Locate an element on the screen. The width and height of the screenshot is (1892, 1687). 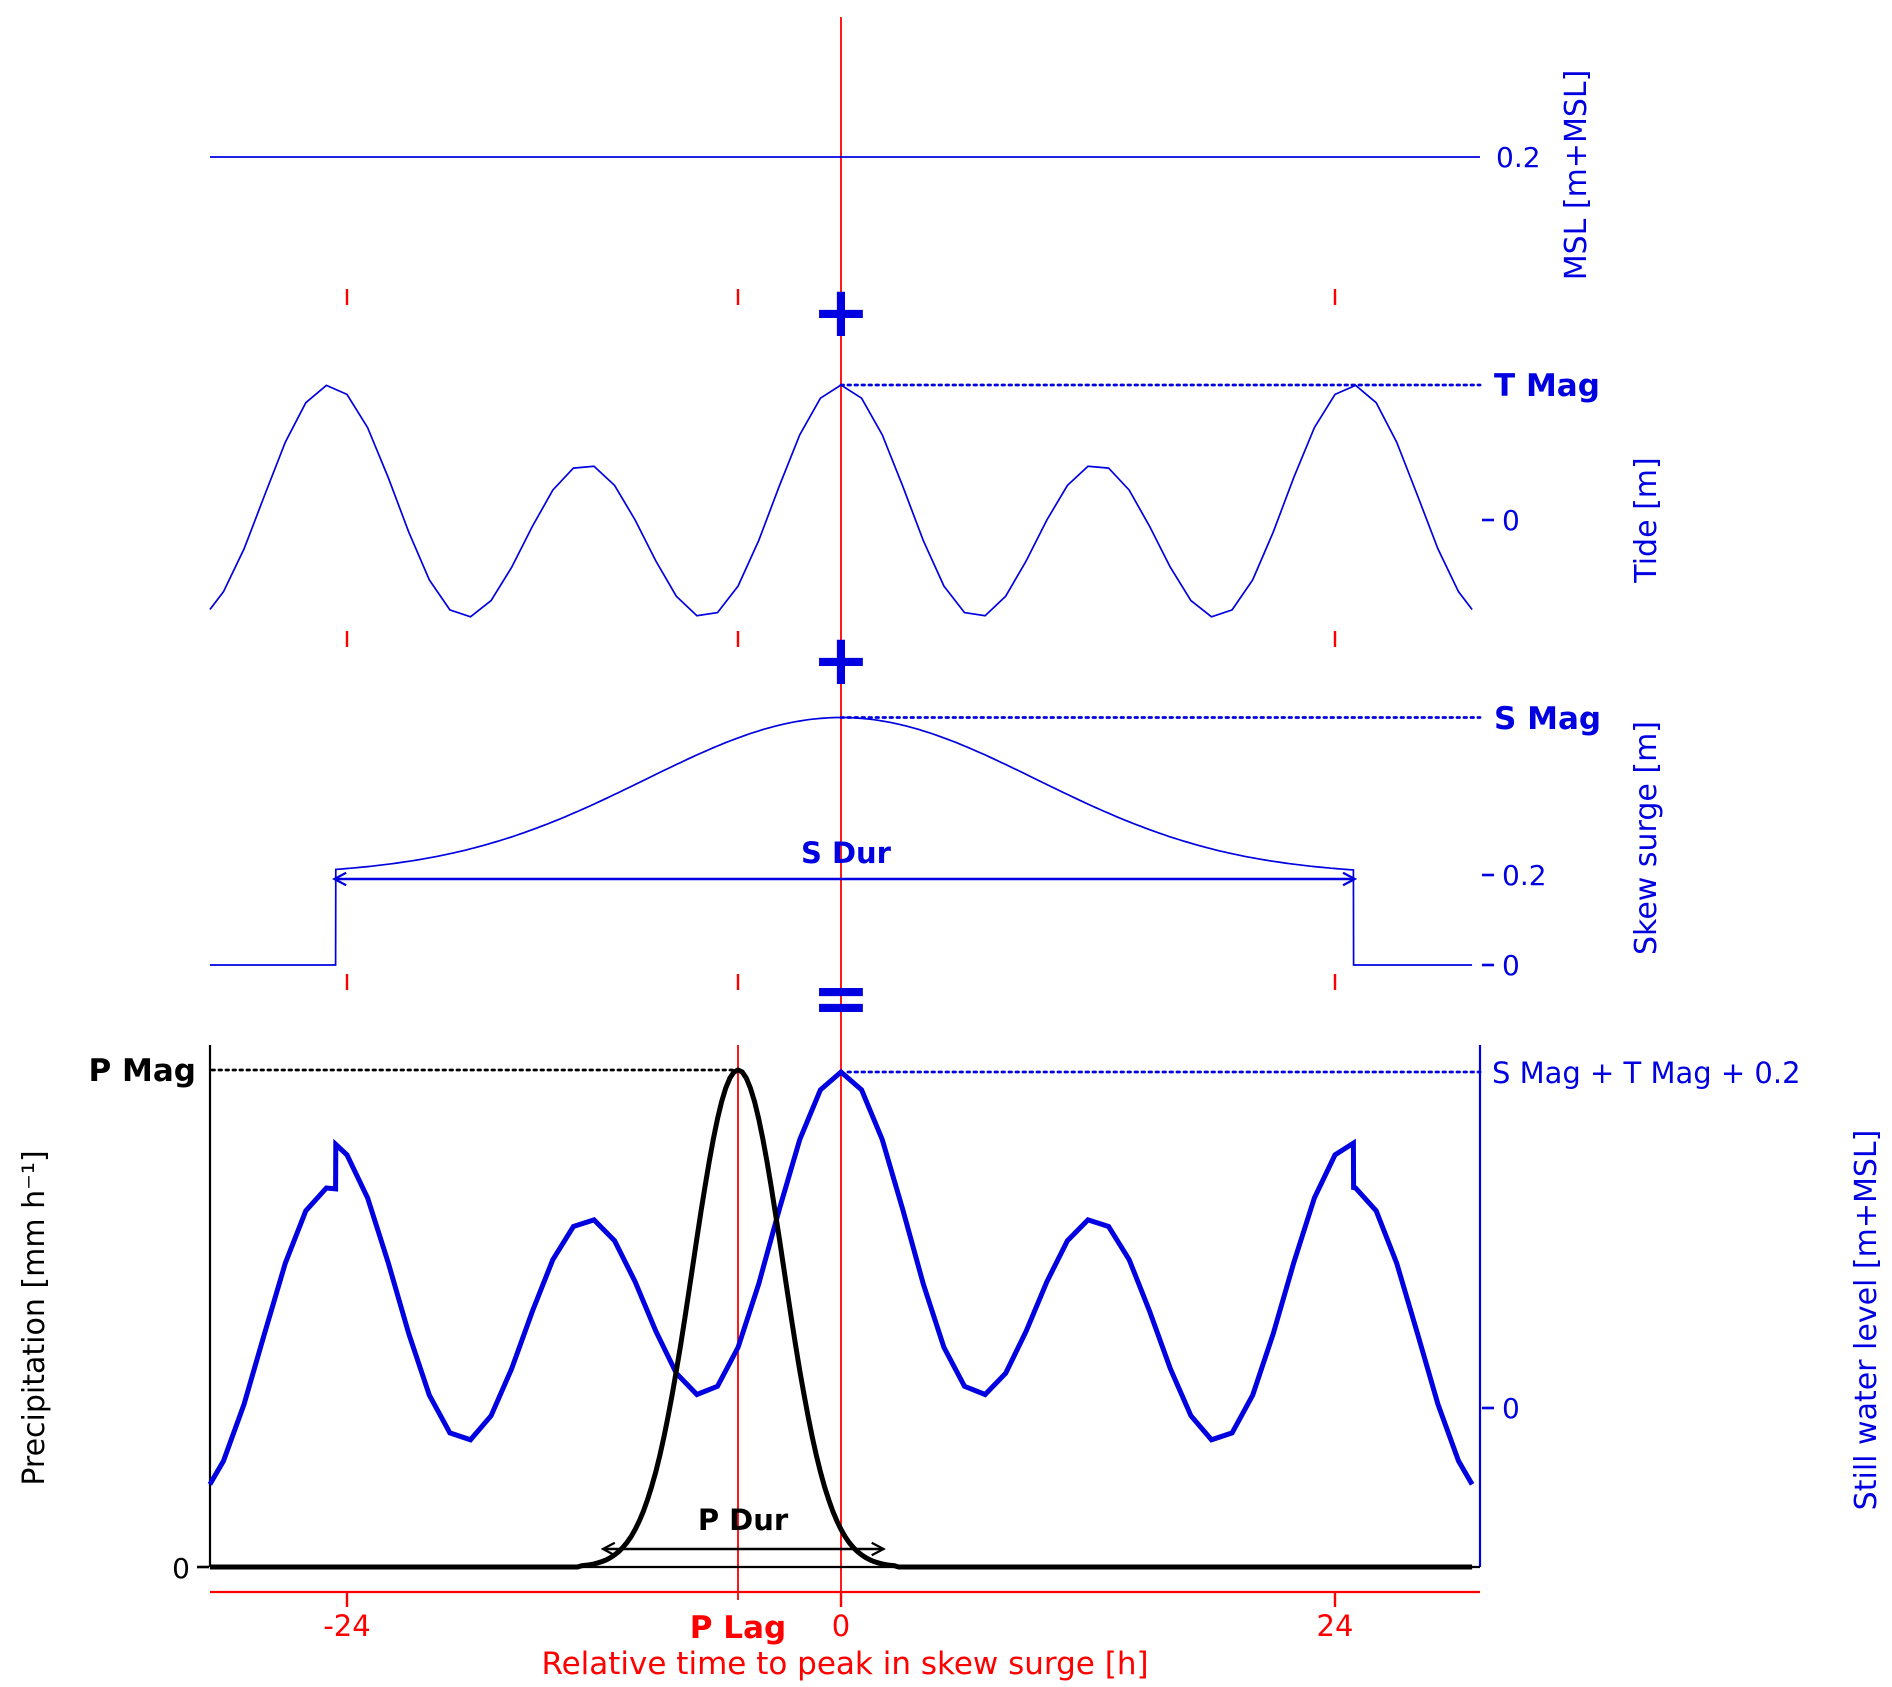
msl-axis-label: MSL [m+MSL] is located at coordinates (1576, 175).